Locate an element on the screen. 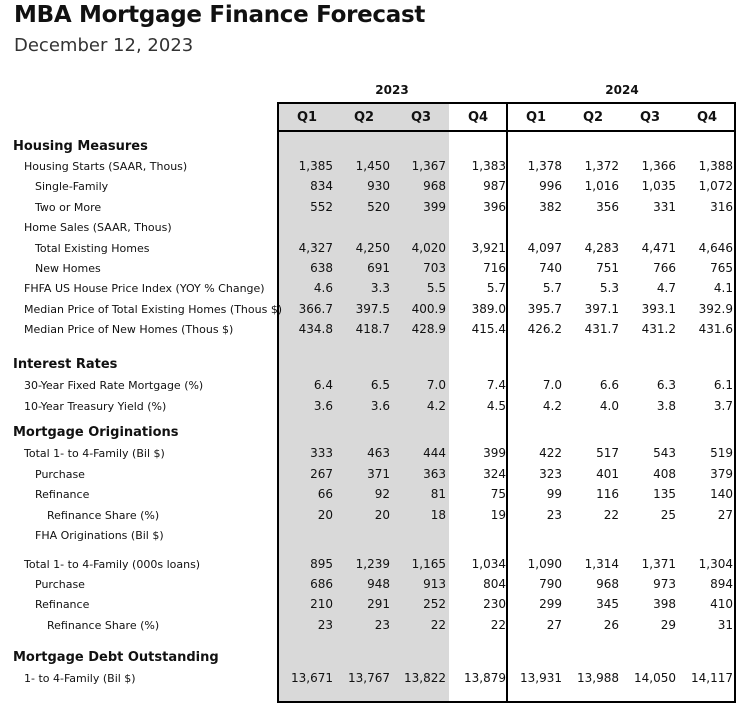 This screenshot has height=707, width=738. table-cell: 363 is located at coordinates (434, 474).